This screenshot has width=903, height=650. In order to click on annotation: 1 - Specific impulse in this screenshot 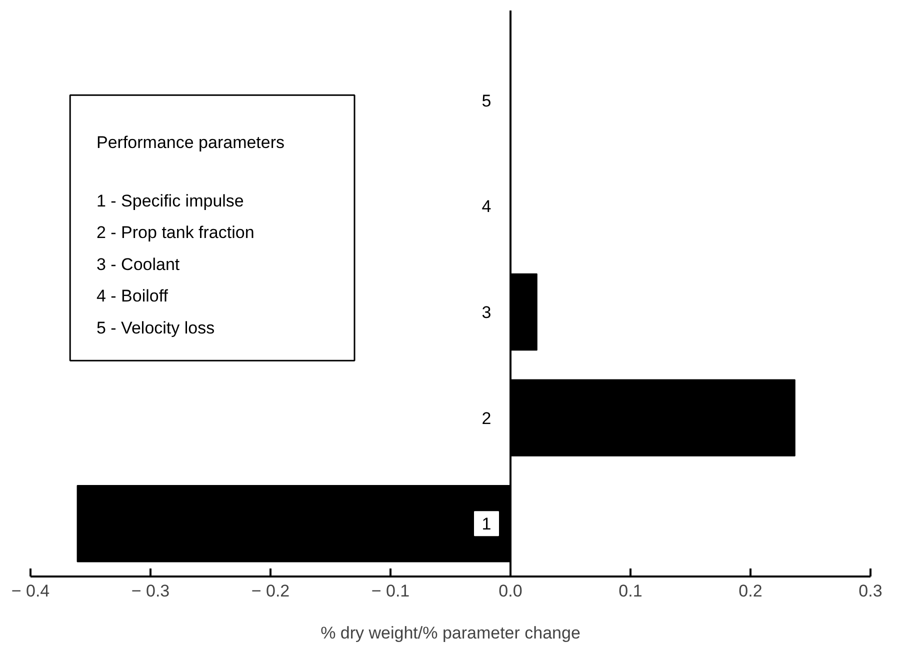, I will do `click(170, 200)`.